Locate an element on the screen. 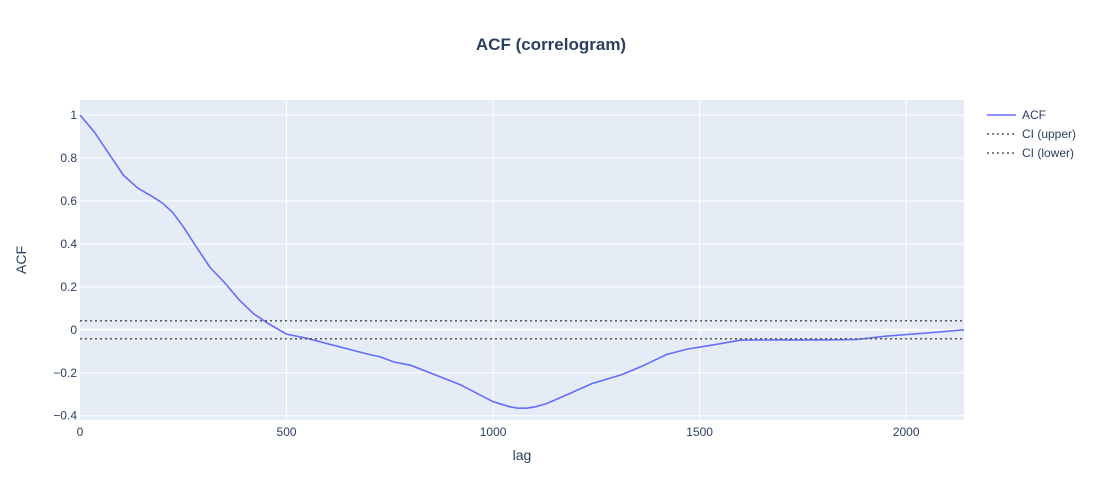 This screenshot has width=1103, height=500. legend-item: CI (lower) is located at coordinates (1030, 153).